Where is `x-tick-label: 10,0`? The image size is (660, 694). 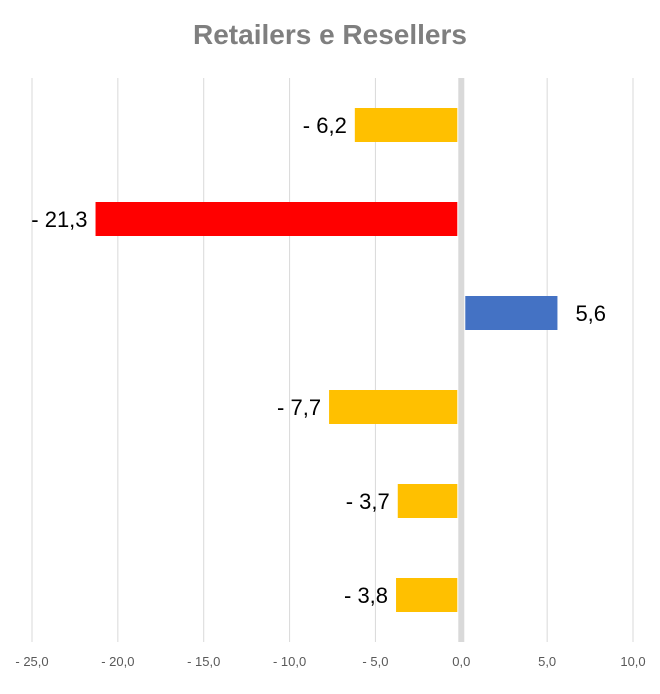
x-tick-label: 10,0 is located at coordinates (632, 661).